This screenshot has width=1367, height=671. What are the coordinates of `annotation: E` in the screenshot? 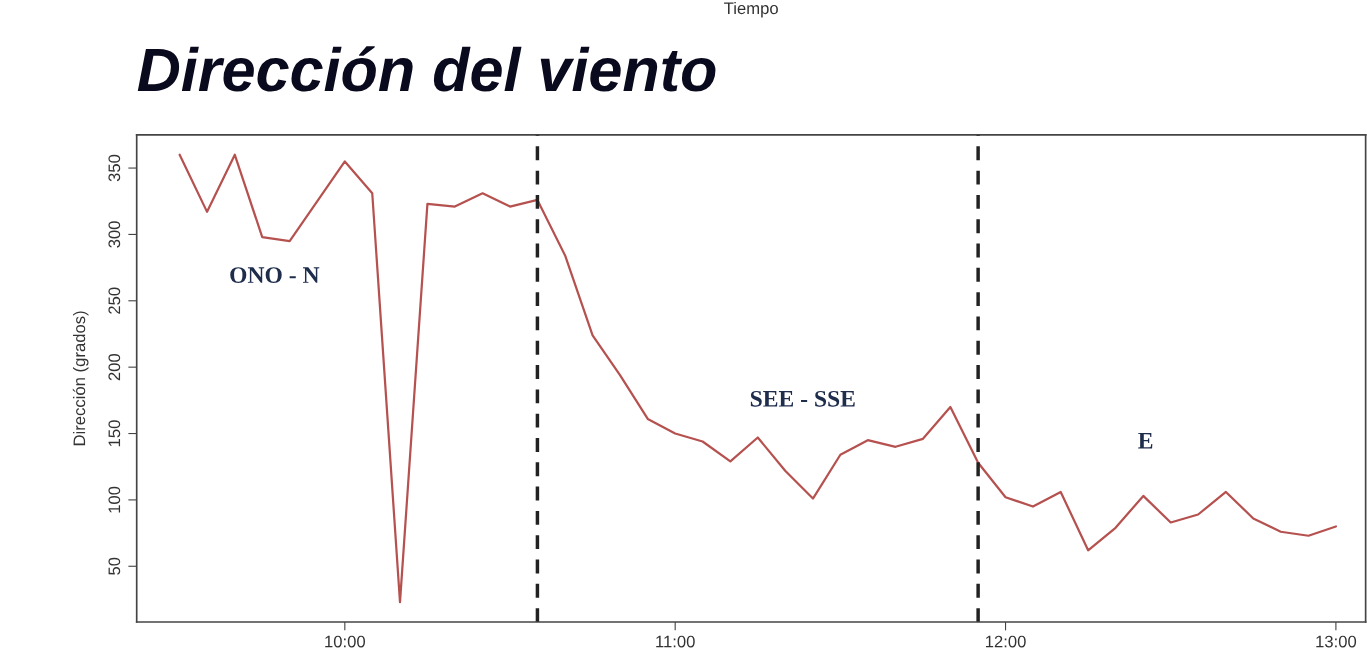 It's located at (1145, 440).